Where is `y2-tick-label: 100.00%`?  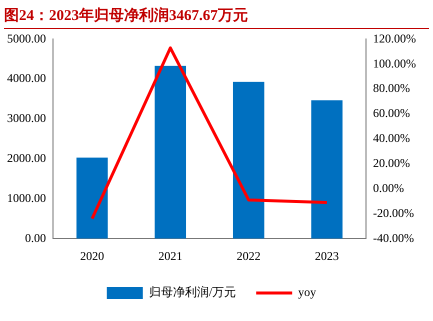
y2-tick-label: 100.00% is located at coordinates (394, 63).